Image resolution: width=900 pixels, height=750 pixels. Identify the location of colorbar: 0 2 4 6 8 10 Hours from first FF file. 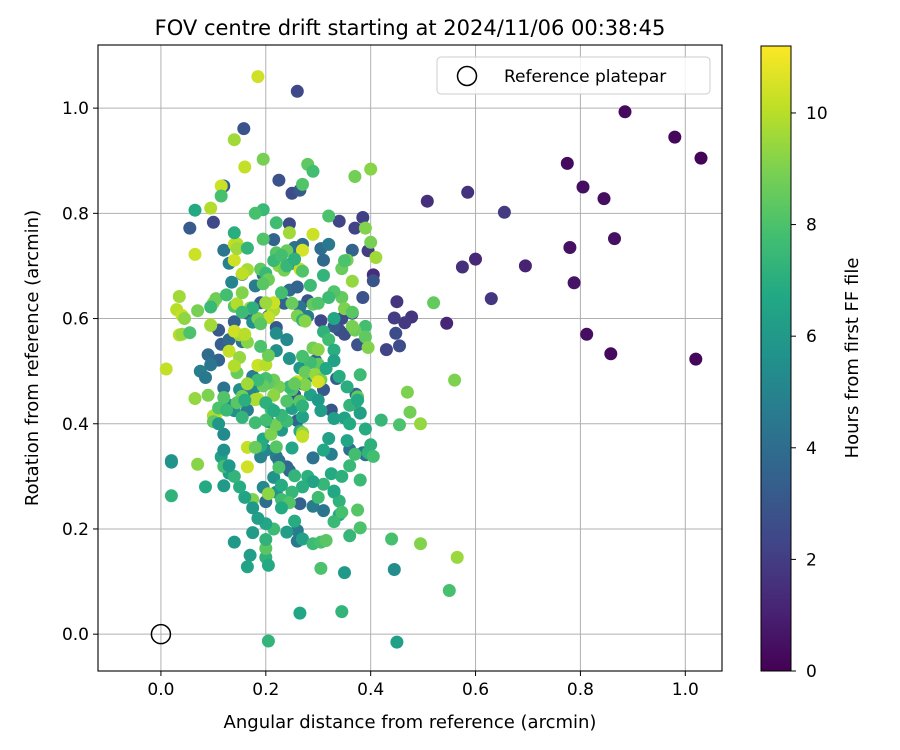
(811, 363).